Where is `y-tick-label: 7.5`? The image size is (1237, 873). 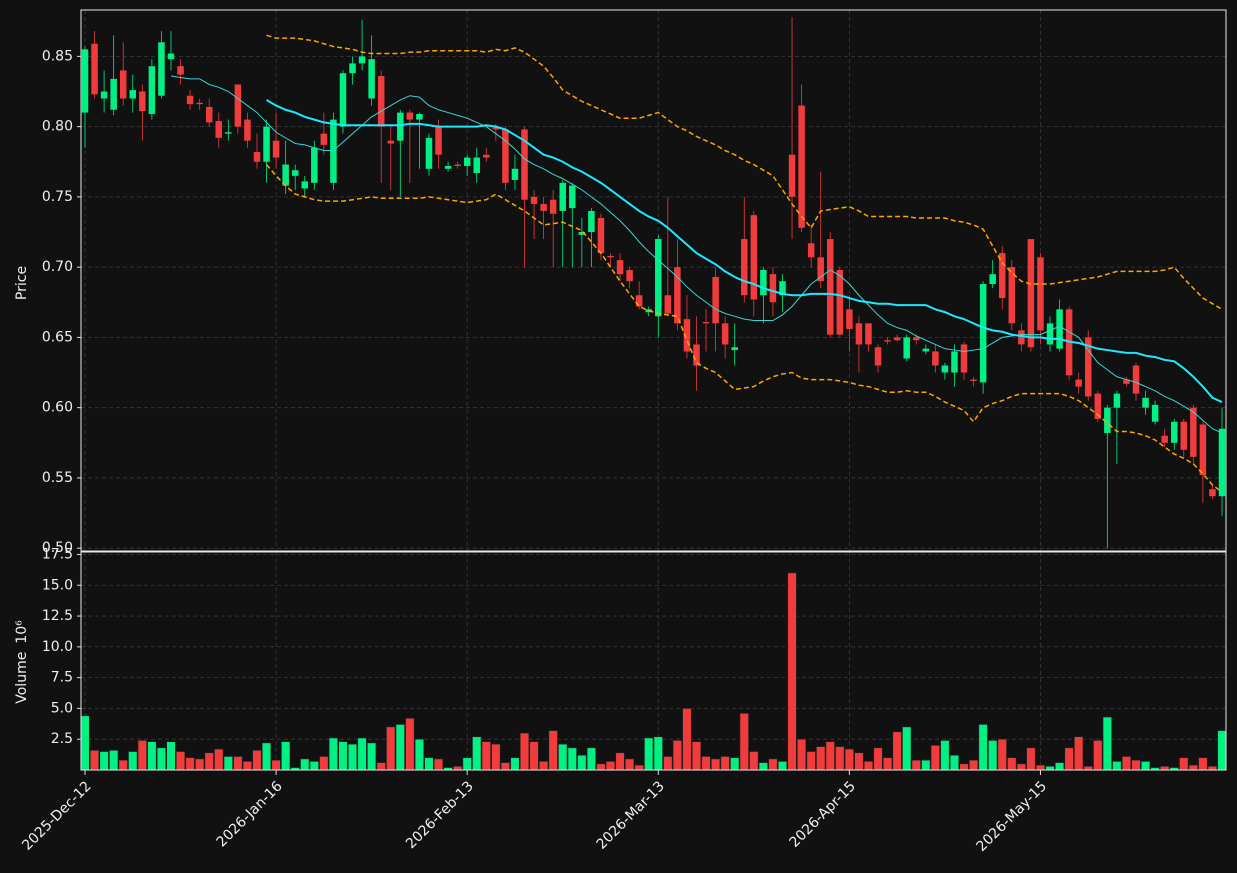
y-tick-label: 7.5 is located at coordinates (62, 678).